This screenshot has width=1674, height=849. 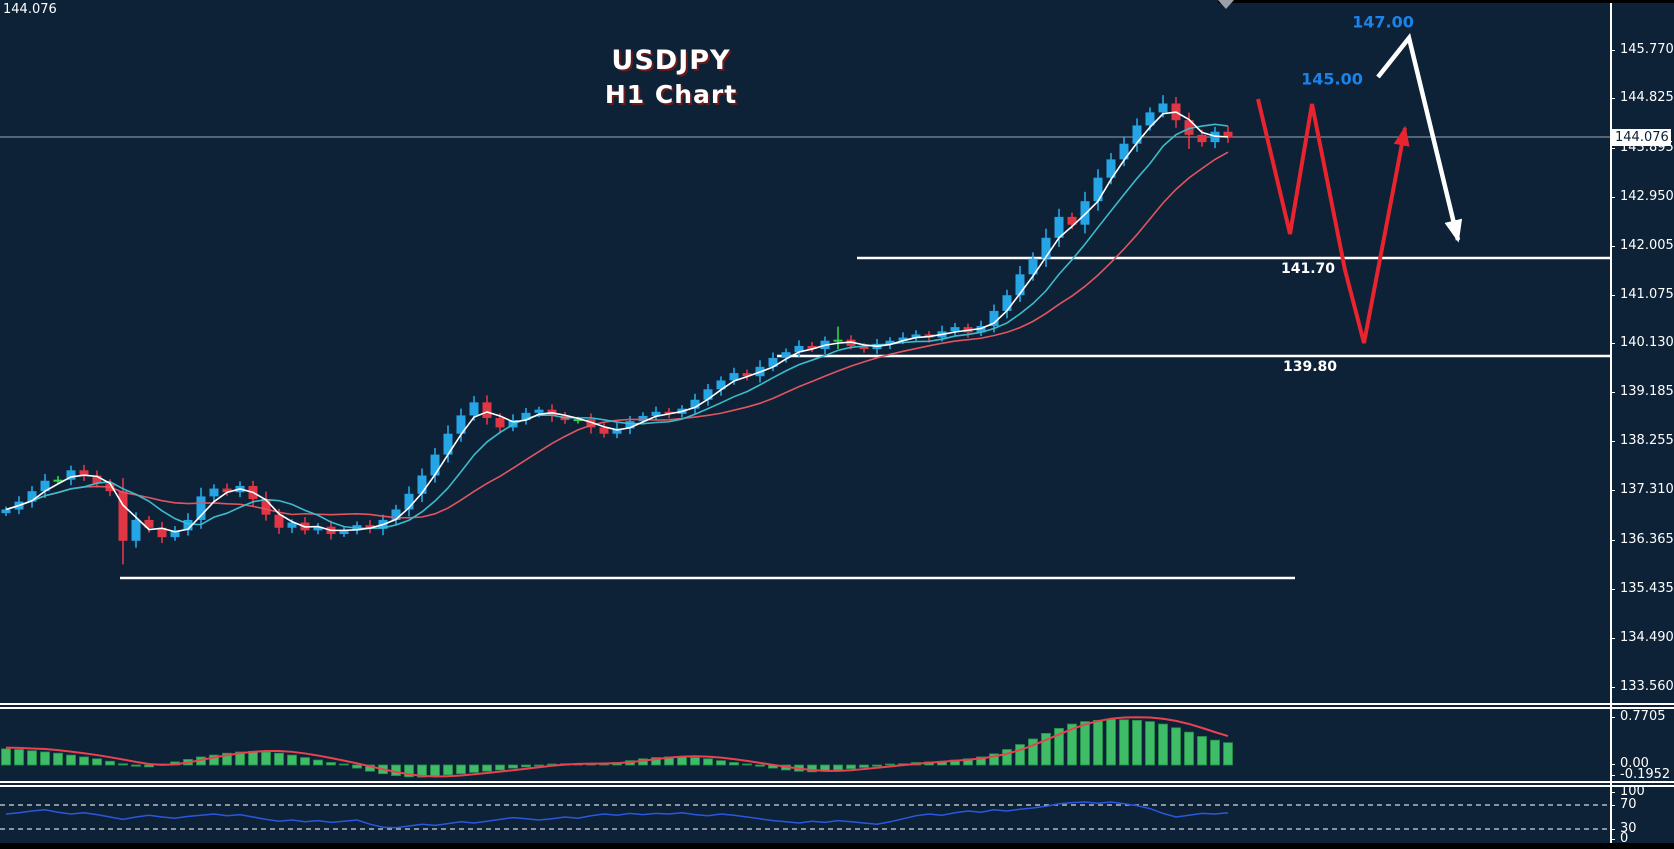 I want to click on price-target-label-145: 145.00, so click(x=1332, y=79).